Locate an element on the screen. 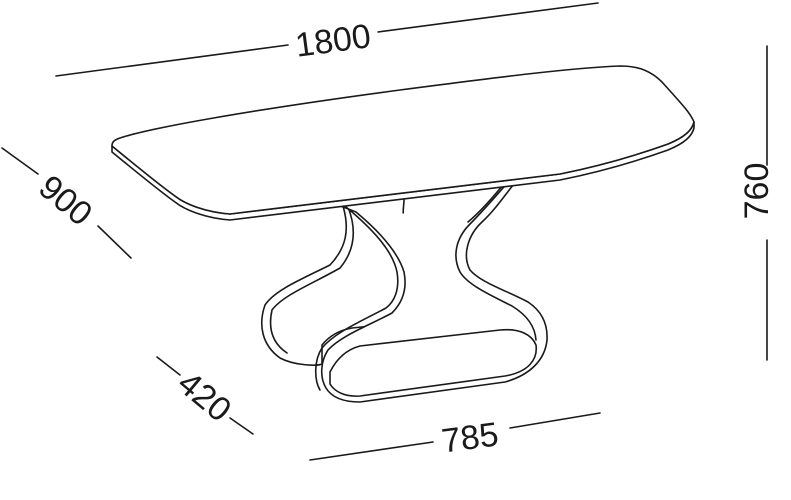 The height and width of the screenshot is (500, 791). base-front-ribbon-inner-upright is located at coordinates (496, 260).